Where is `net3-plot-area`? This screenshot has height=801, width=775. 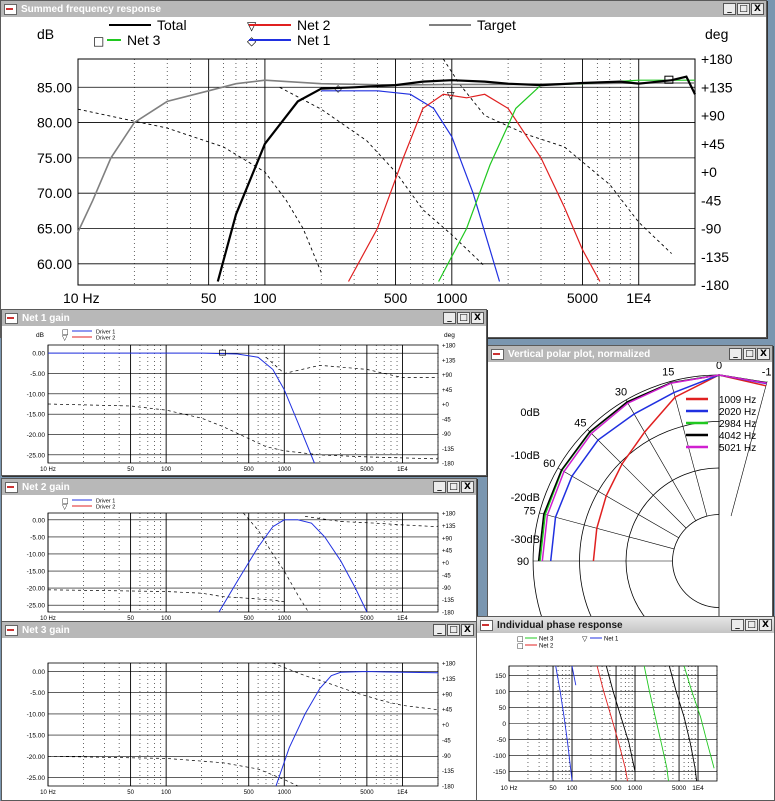 net3-plot-area is located at coordinates (243, 724).